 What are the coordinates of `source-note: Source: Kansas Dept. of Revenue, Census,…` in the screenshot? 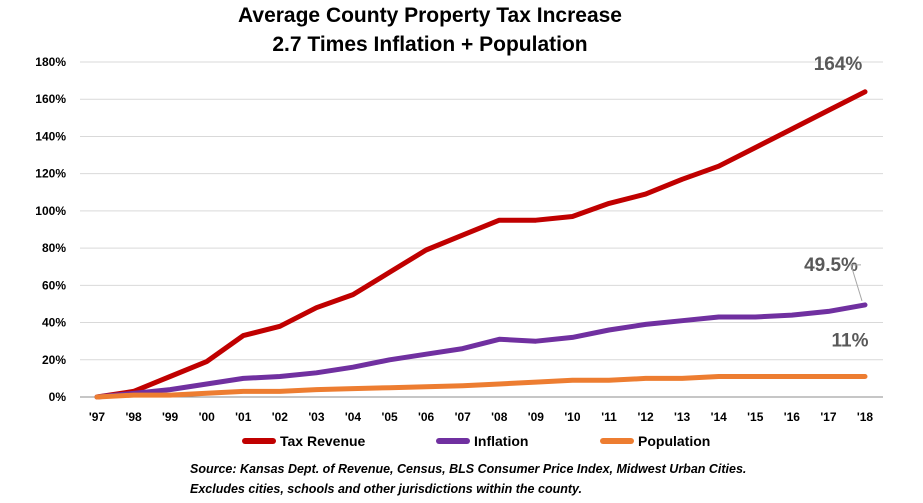 It's located at (468, 469).